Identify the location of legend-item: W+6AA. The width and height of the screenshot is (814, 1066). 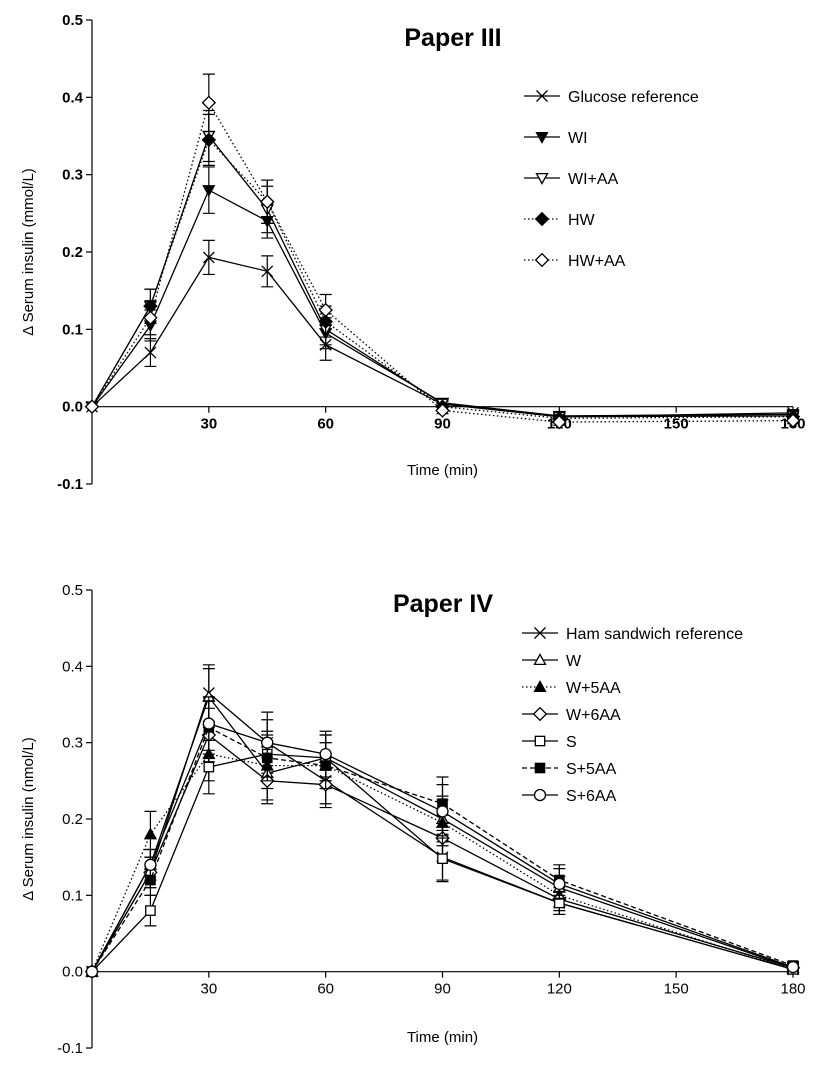
(571, 715).